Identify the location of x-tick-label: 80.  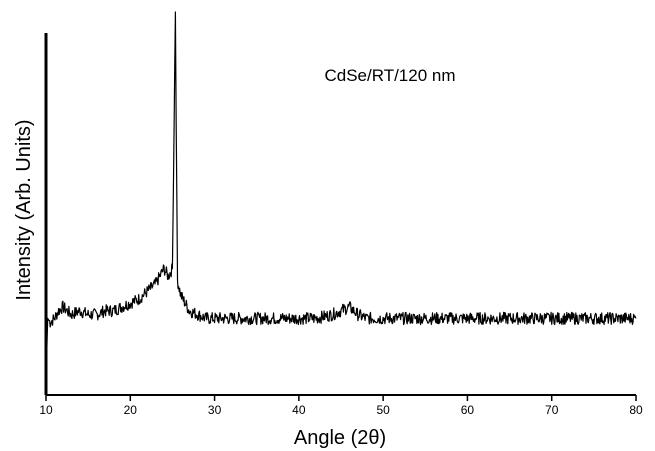
(636, 410).